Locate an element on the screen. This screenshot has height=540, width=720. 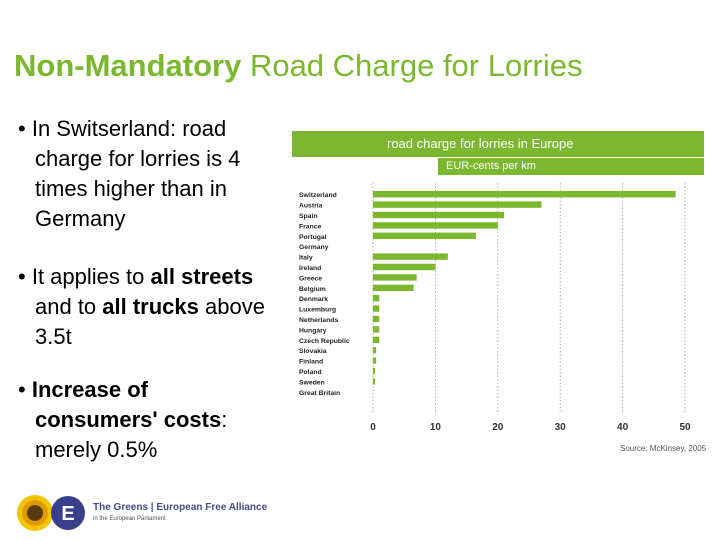
title-rest: Road Charge for Lorries is located at coordinates (412, 65).